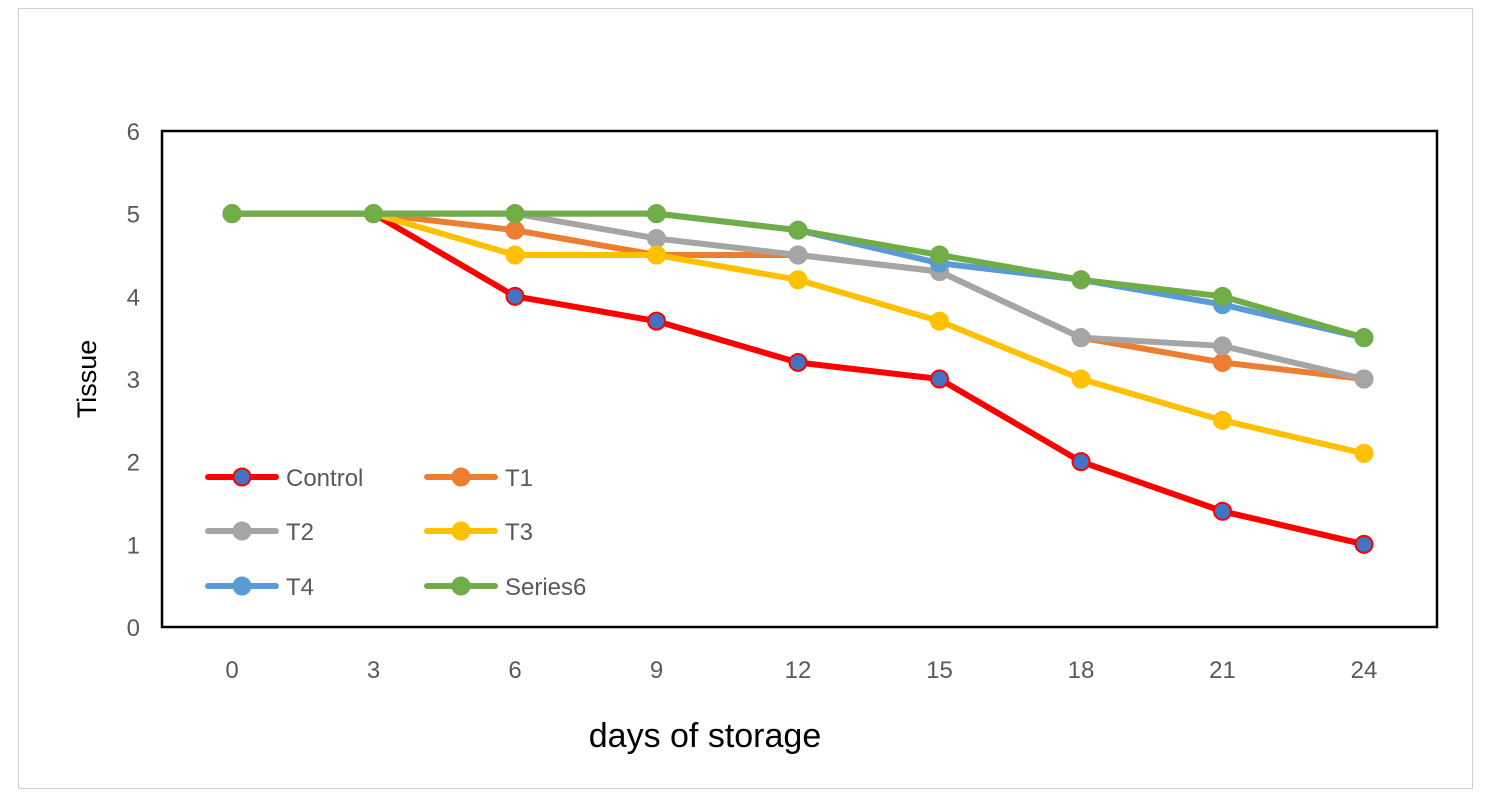  Describe the element at coordinates (300, 532) in the screenshot. I see `legend-label-t2: T2` at that location.